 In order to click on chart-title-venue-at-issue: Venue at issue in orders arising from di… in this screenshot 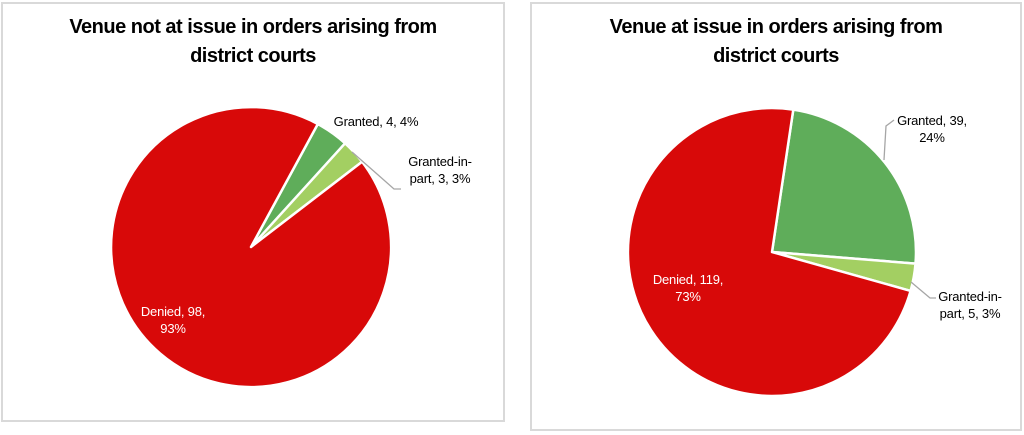, I will do `click(776, 42)`.